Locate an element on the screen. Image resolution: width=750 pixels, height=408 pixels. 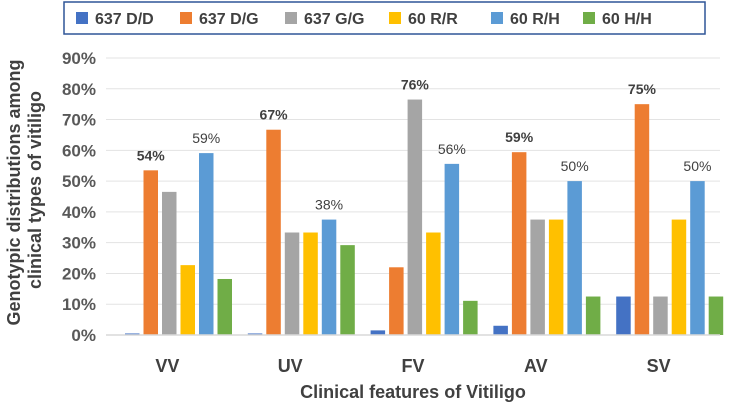
y-tick-label: 80% is located at coordinates (79, 89).